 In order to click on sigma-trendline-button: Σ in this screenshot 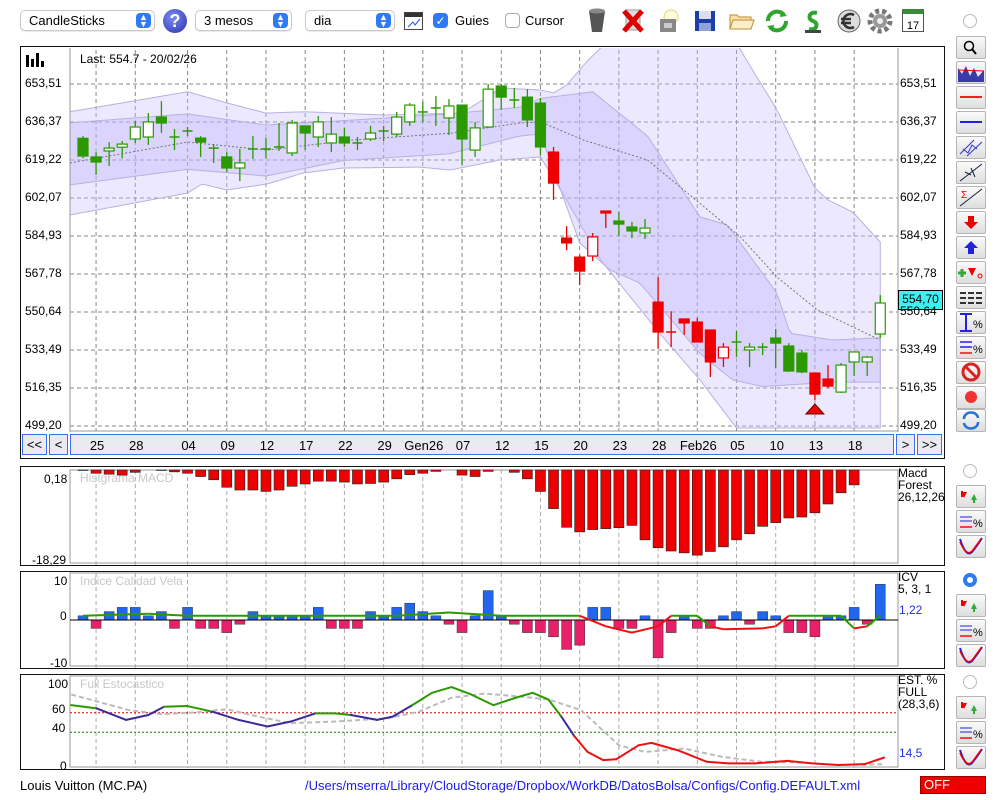, I will do `click(971, 197)`.